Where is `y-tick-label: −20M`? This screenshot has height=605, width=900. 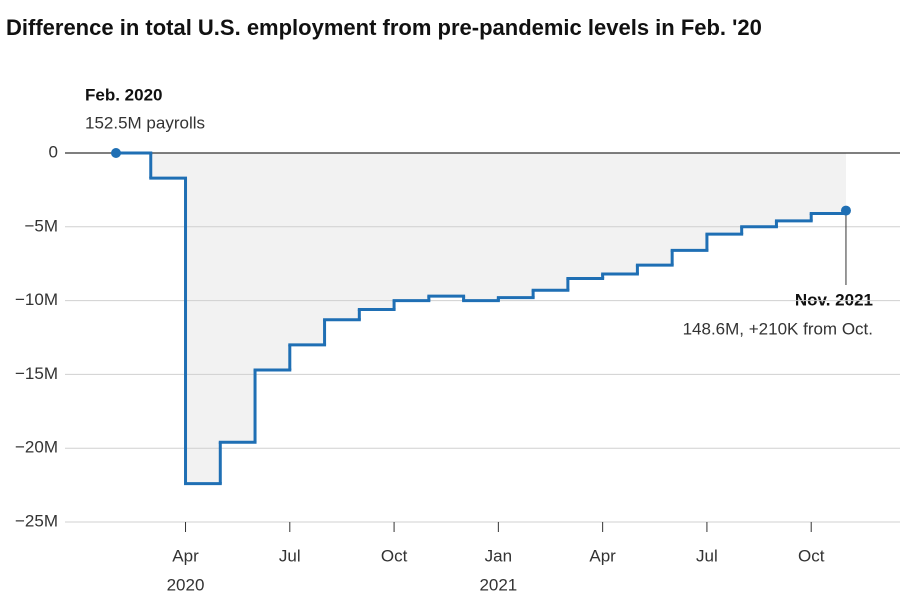
y-tick-label: −20M is located at coordinates (36, 447).